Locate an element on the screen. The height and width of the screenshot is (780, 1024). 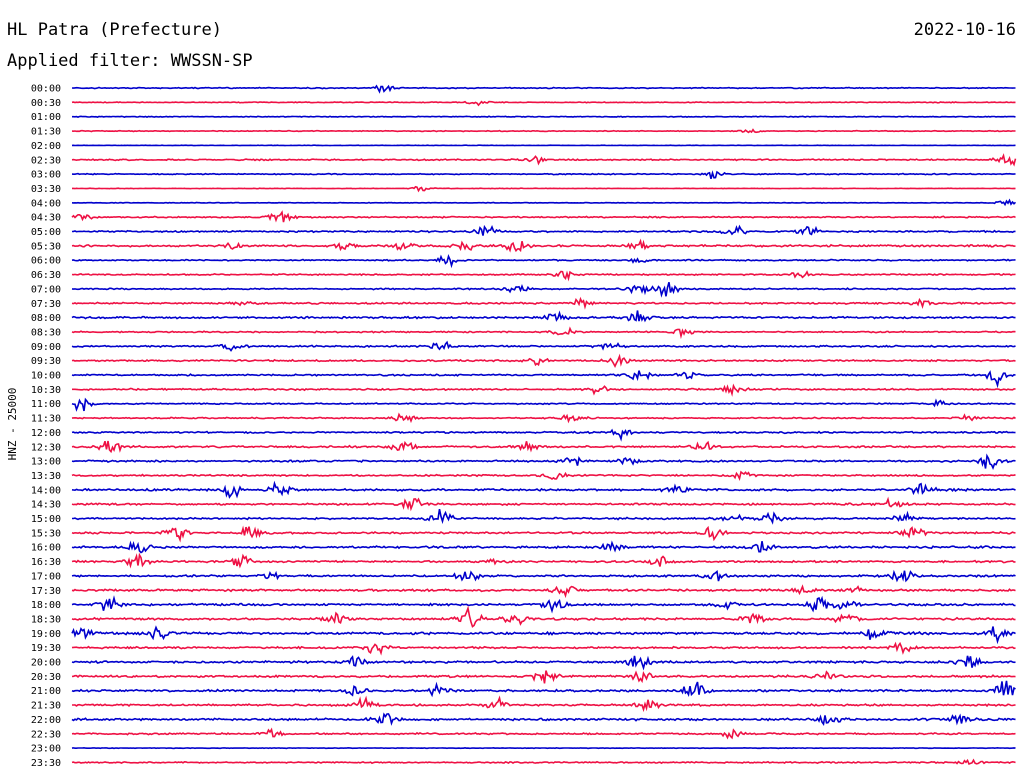
time-tick-label: 14:30 is located at coordinates (46, 505).